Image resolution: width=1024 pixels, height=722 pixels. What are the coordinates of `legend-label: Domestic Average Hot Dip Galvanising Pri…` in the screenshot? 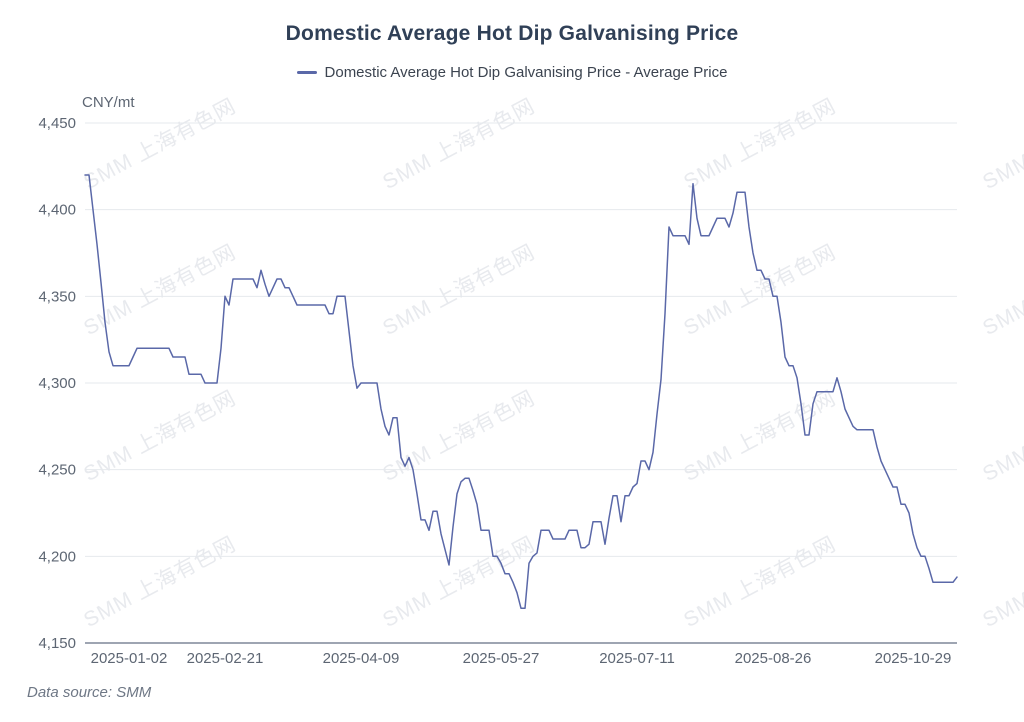 It's located at (526, 72).